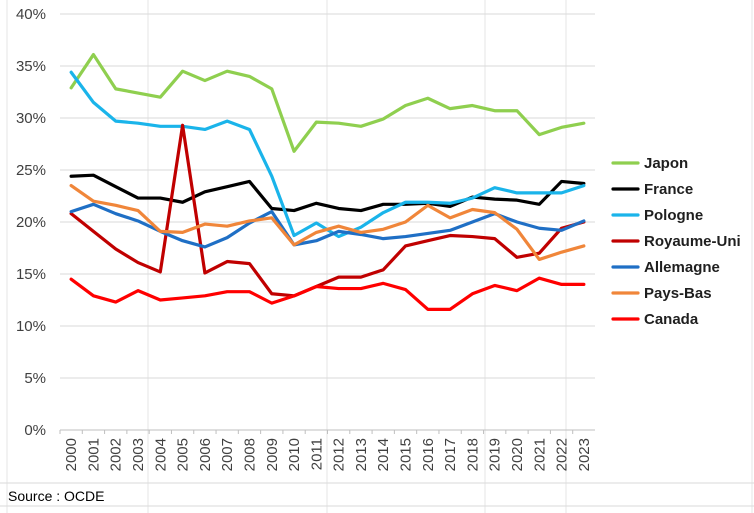 This screenshot has width=754, height=513. I want to click on x-tick-label: 2008, so click(249, 454).